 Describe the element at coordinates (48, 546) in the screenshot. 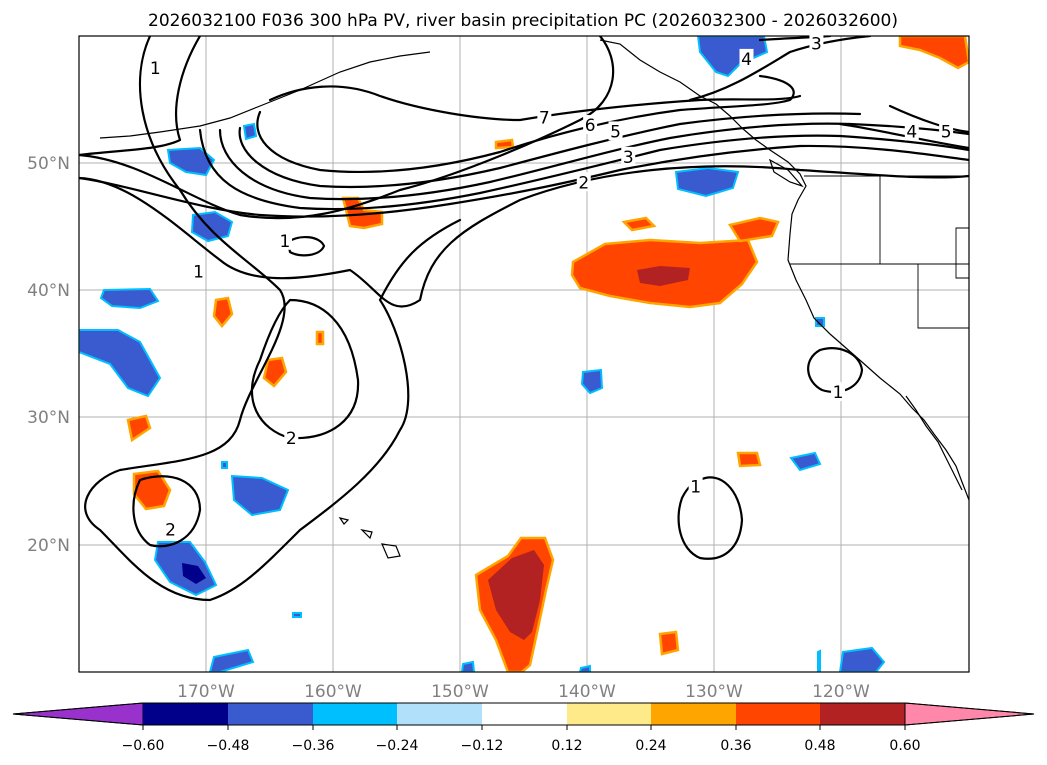

I see `lat-label-20n: 20°N` at that location.